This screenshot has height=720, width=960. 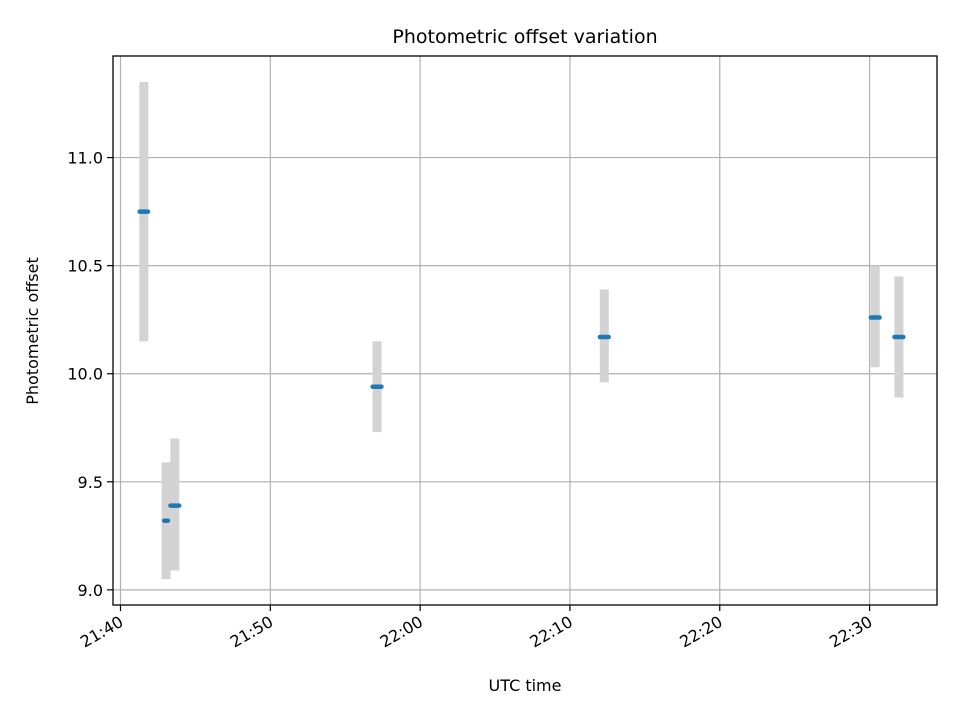 I want to click on y-axis-title: Photometric offset, so click(x=32, y=331).